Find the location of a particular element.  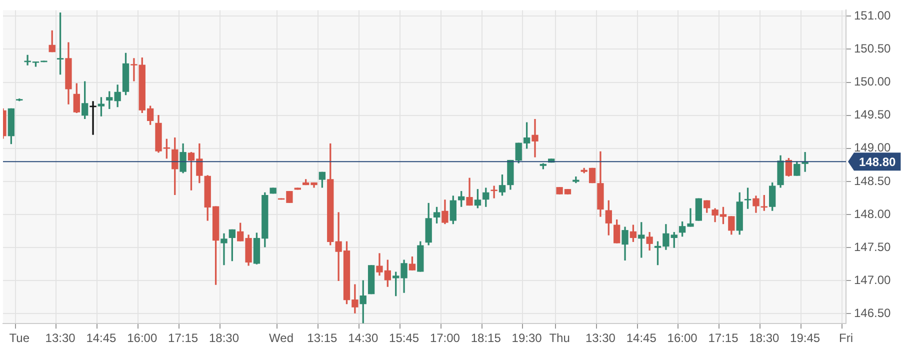

y-tick-label: 150.00 is located at coordinates (873, 81).